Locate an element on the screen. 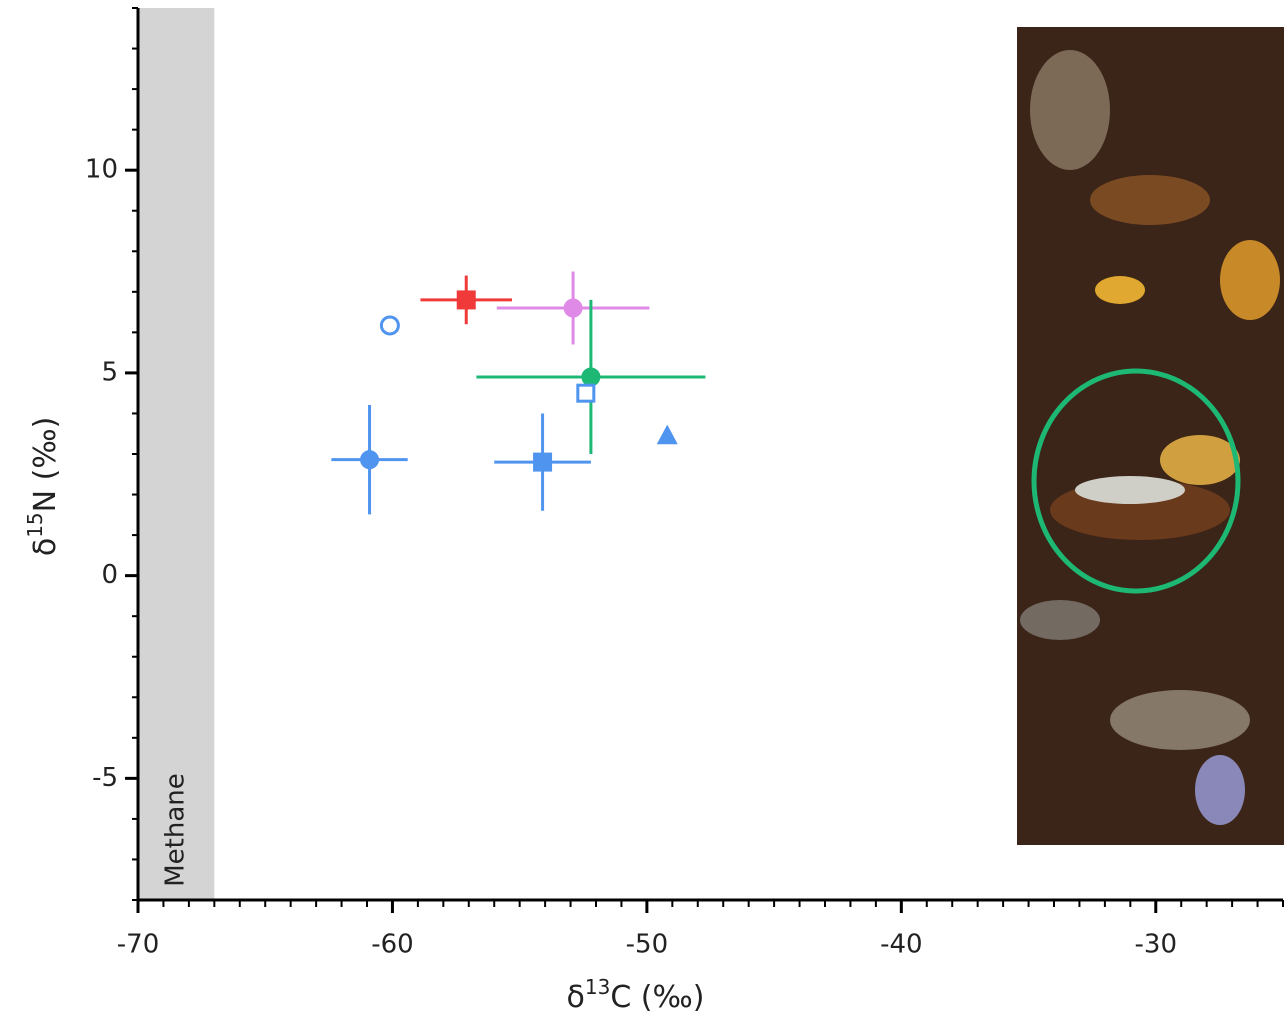  y-tick-label: 10 is located at coordinates (101, 170).